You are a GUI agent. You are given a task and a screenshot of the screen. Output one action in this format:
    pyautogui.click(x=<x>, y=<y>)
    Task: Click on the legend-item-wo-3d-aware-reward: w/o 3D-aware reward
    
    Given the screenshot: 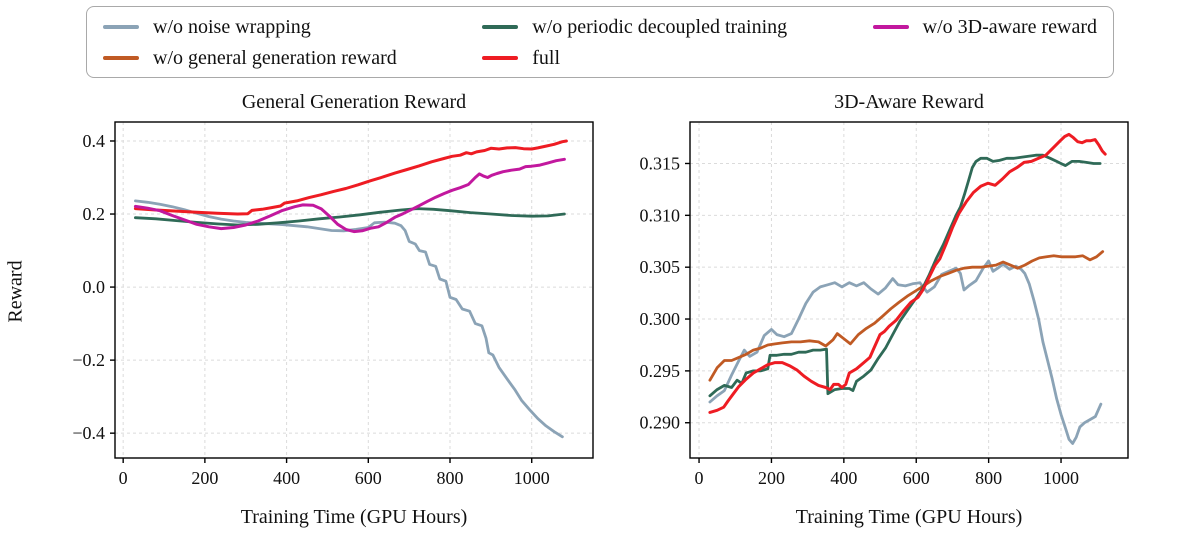 What is the action you would take?
    pyautogui.click(x=984, y=26)
    